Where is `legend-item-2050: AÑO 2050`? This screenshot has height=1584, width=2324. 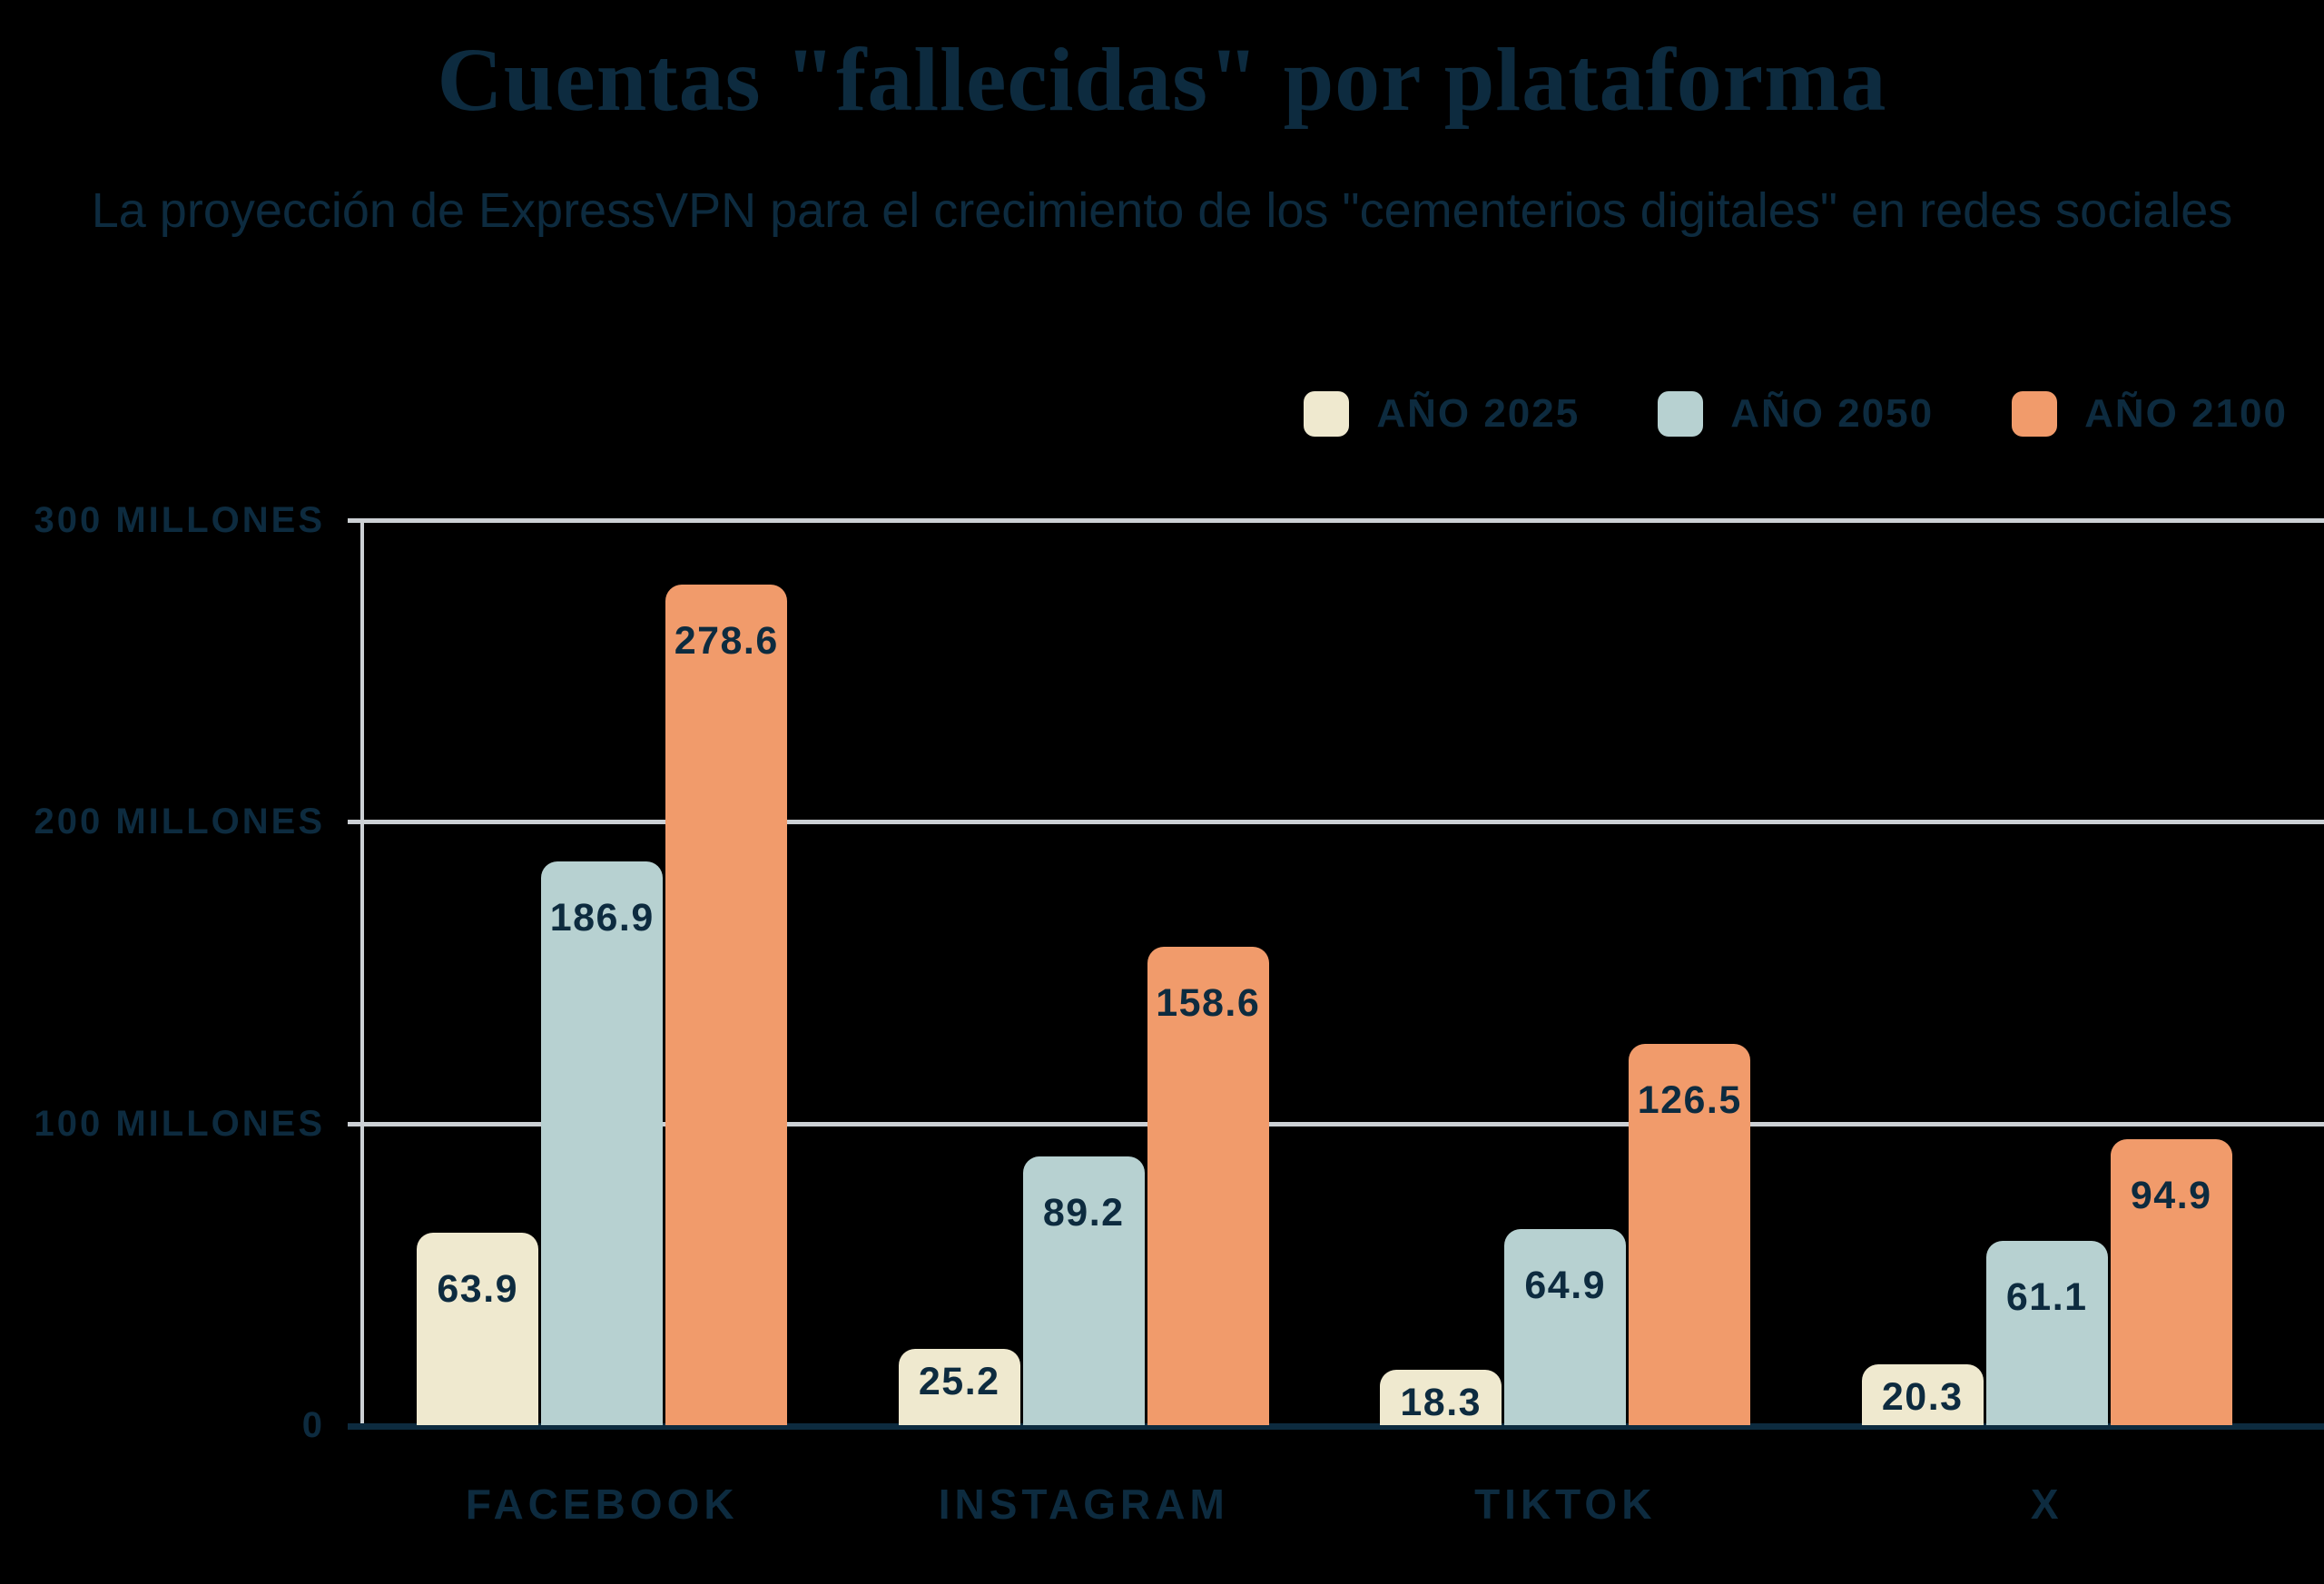
legend-item-2050: AÑO 2050 is located at coordinates (1796, 414).